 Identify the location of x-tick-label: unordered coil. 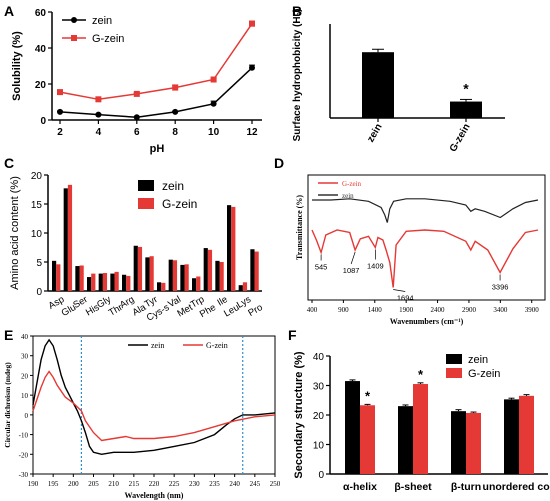
(516, 487).